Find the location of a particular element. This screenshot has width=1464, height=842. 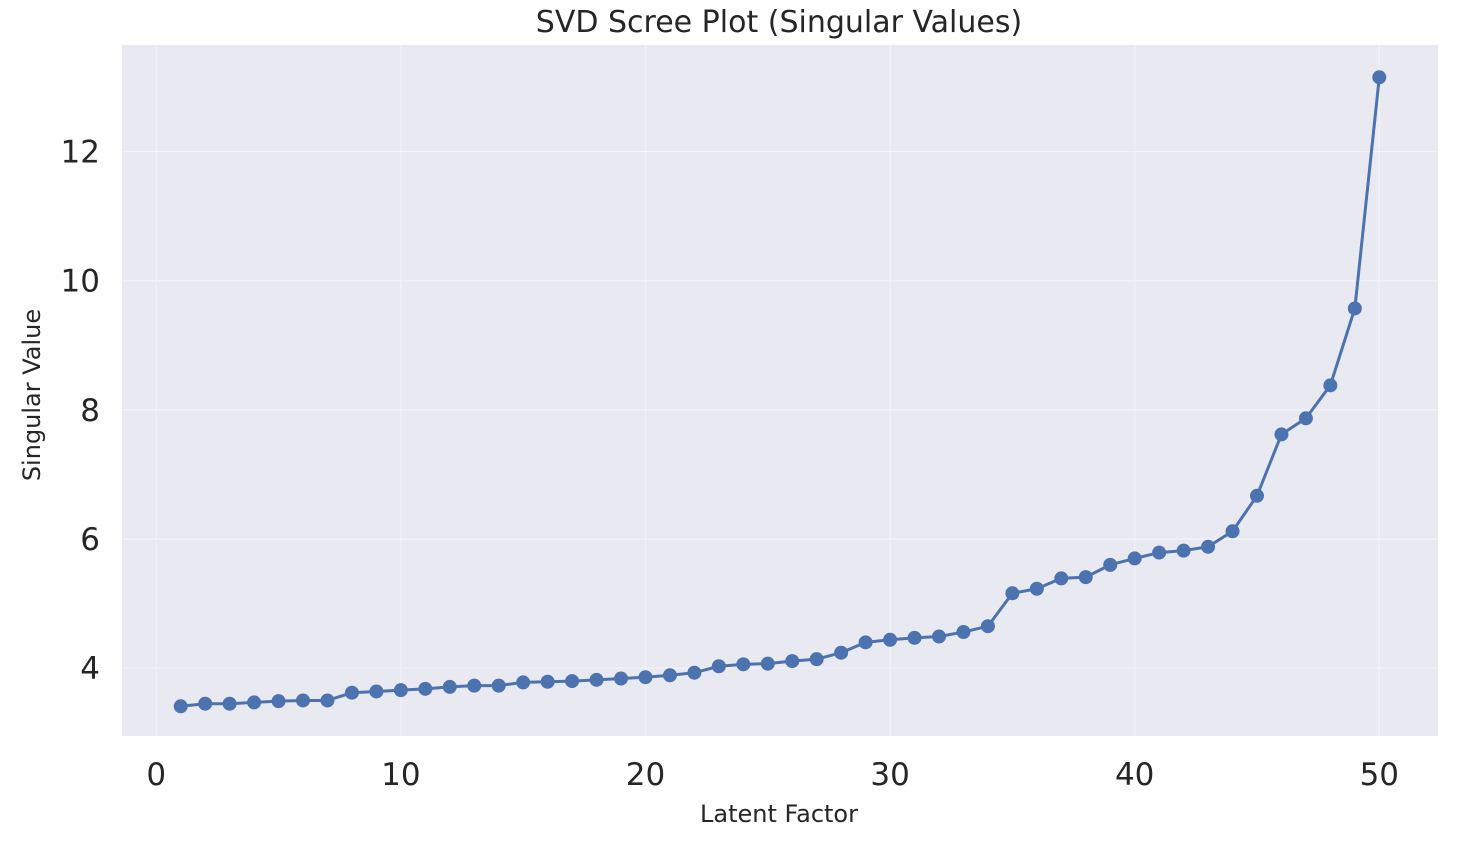

y-tick-label: 6 is located at coordinates (90, 540).